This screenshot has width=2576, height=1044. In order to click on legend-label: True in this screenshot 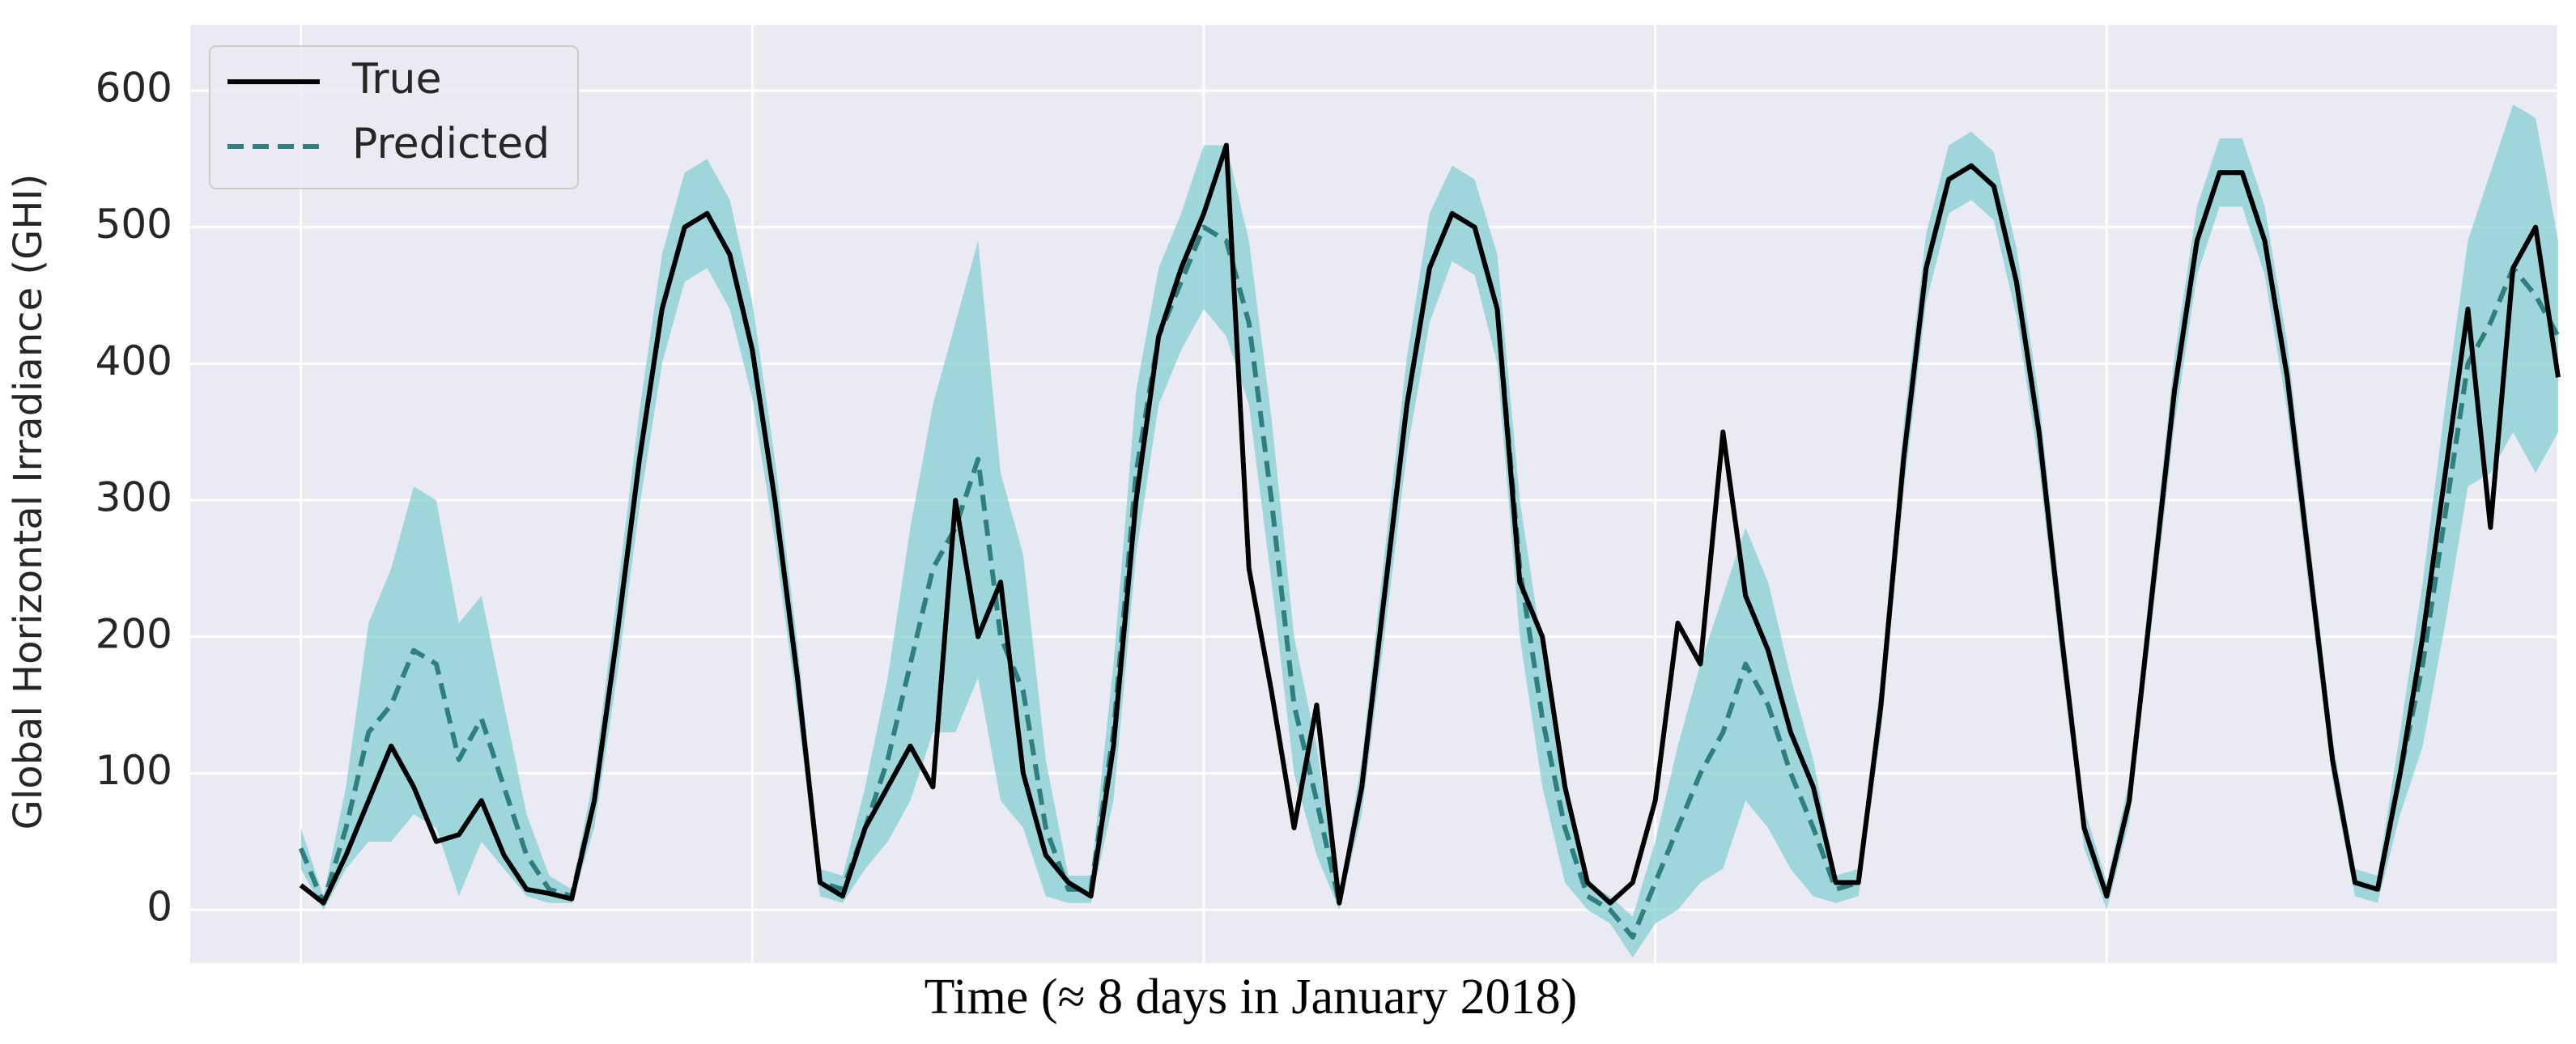, I will do `click(396, 79)`.